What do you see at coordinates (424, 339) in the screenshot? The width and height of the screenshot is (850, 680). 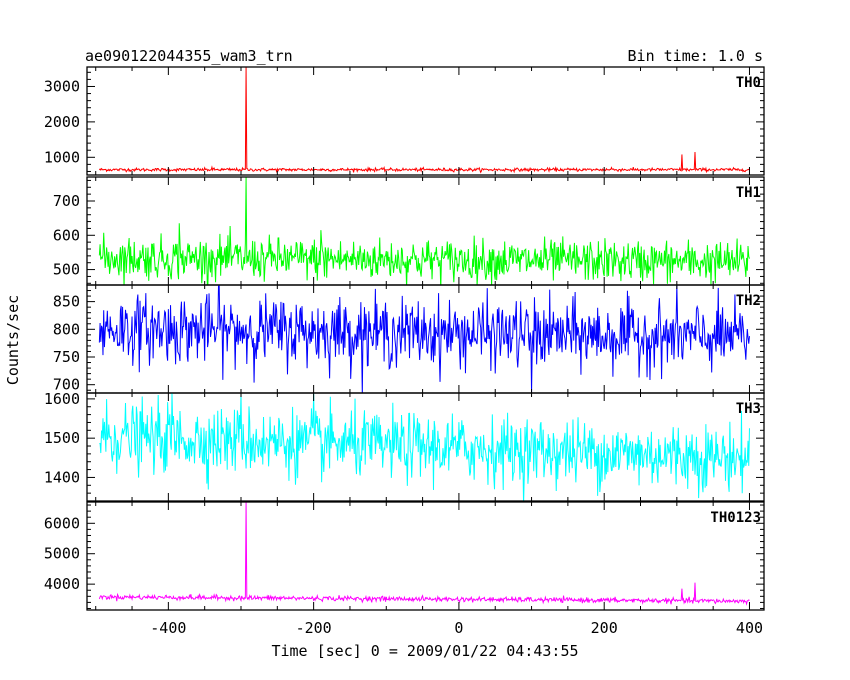 I see `series-line-th2` at bounding box center [424, 339].